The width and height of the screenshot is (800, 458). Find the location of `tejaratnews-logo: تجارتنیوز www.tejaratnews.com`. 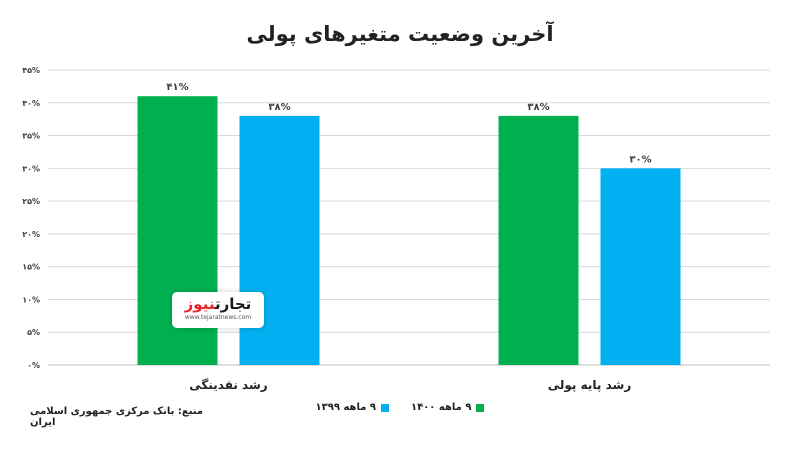

tejaratnews-logo: تجارتنیوز www.tejaratnews.com is located at coordinates (218, 310).